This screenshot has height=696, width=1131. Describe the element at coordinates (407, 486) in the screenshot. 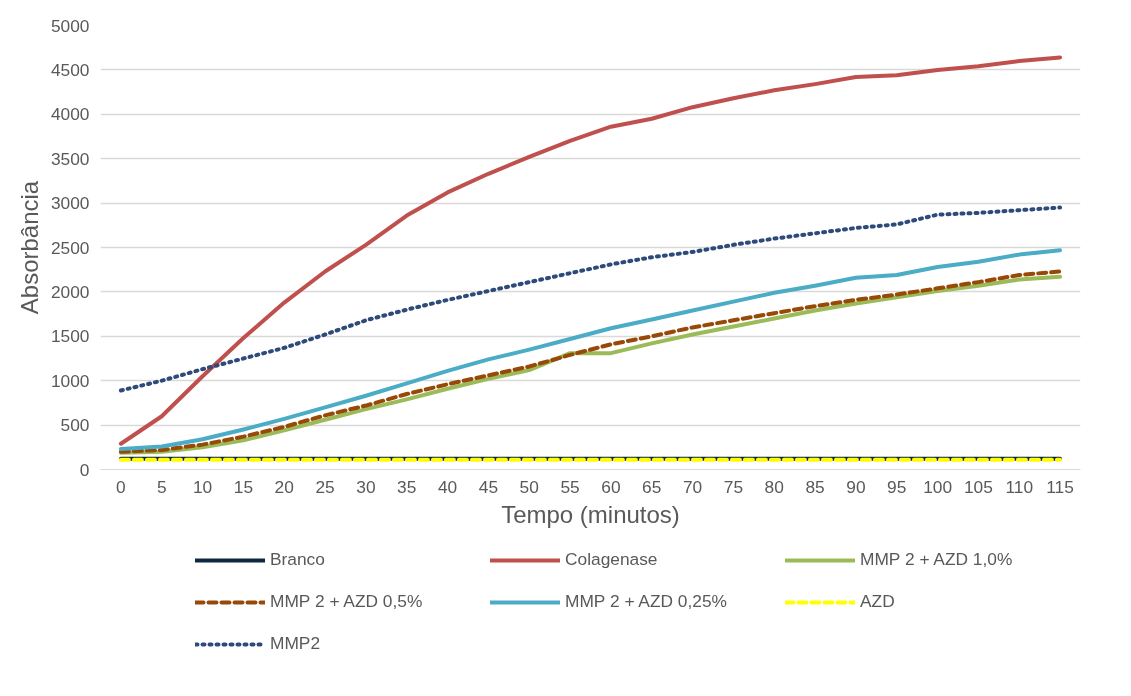

I see `x-tick-label: 35` at that location.